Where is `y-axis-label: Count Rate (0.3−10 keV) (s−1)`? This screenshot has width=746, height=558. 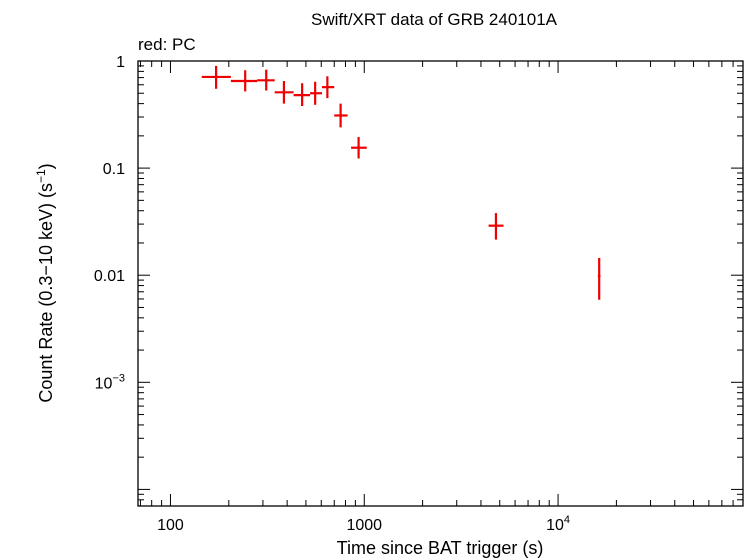 y-axis-label: Count Rate (0.3−10 keV) (s−1) is located at coordinates (45, 282).